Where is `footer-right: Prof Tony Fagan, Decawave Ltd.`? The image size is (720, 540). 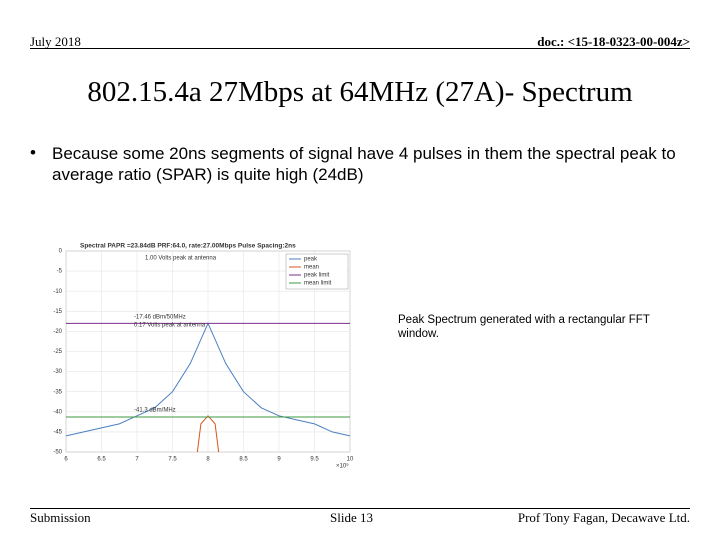 footer-right: Prof Tony Fagan, Decawave Ltd. is located at coordinates (603, 517).